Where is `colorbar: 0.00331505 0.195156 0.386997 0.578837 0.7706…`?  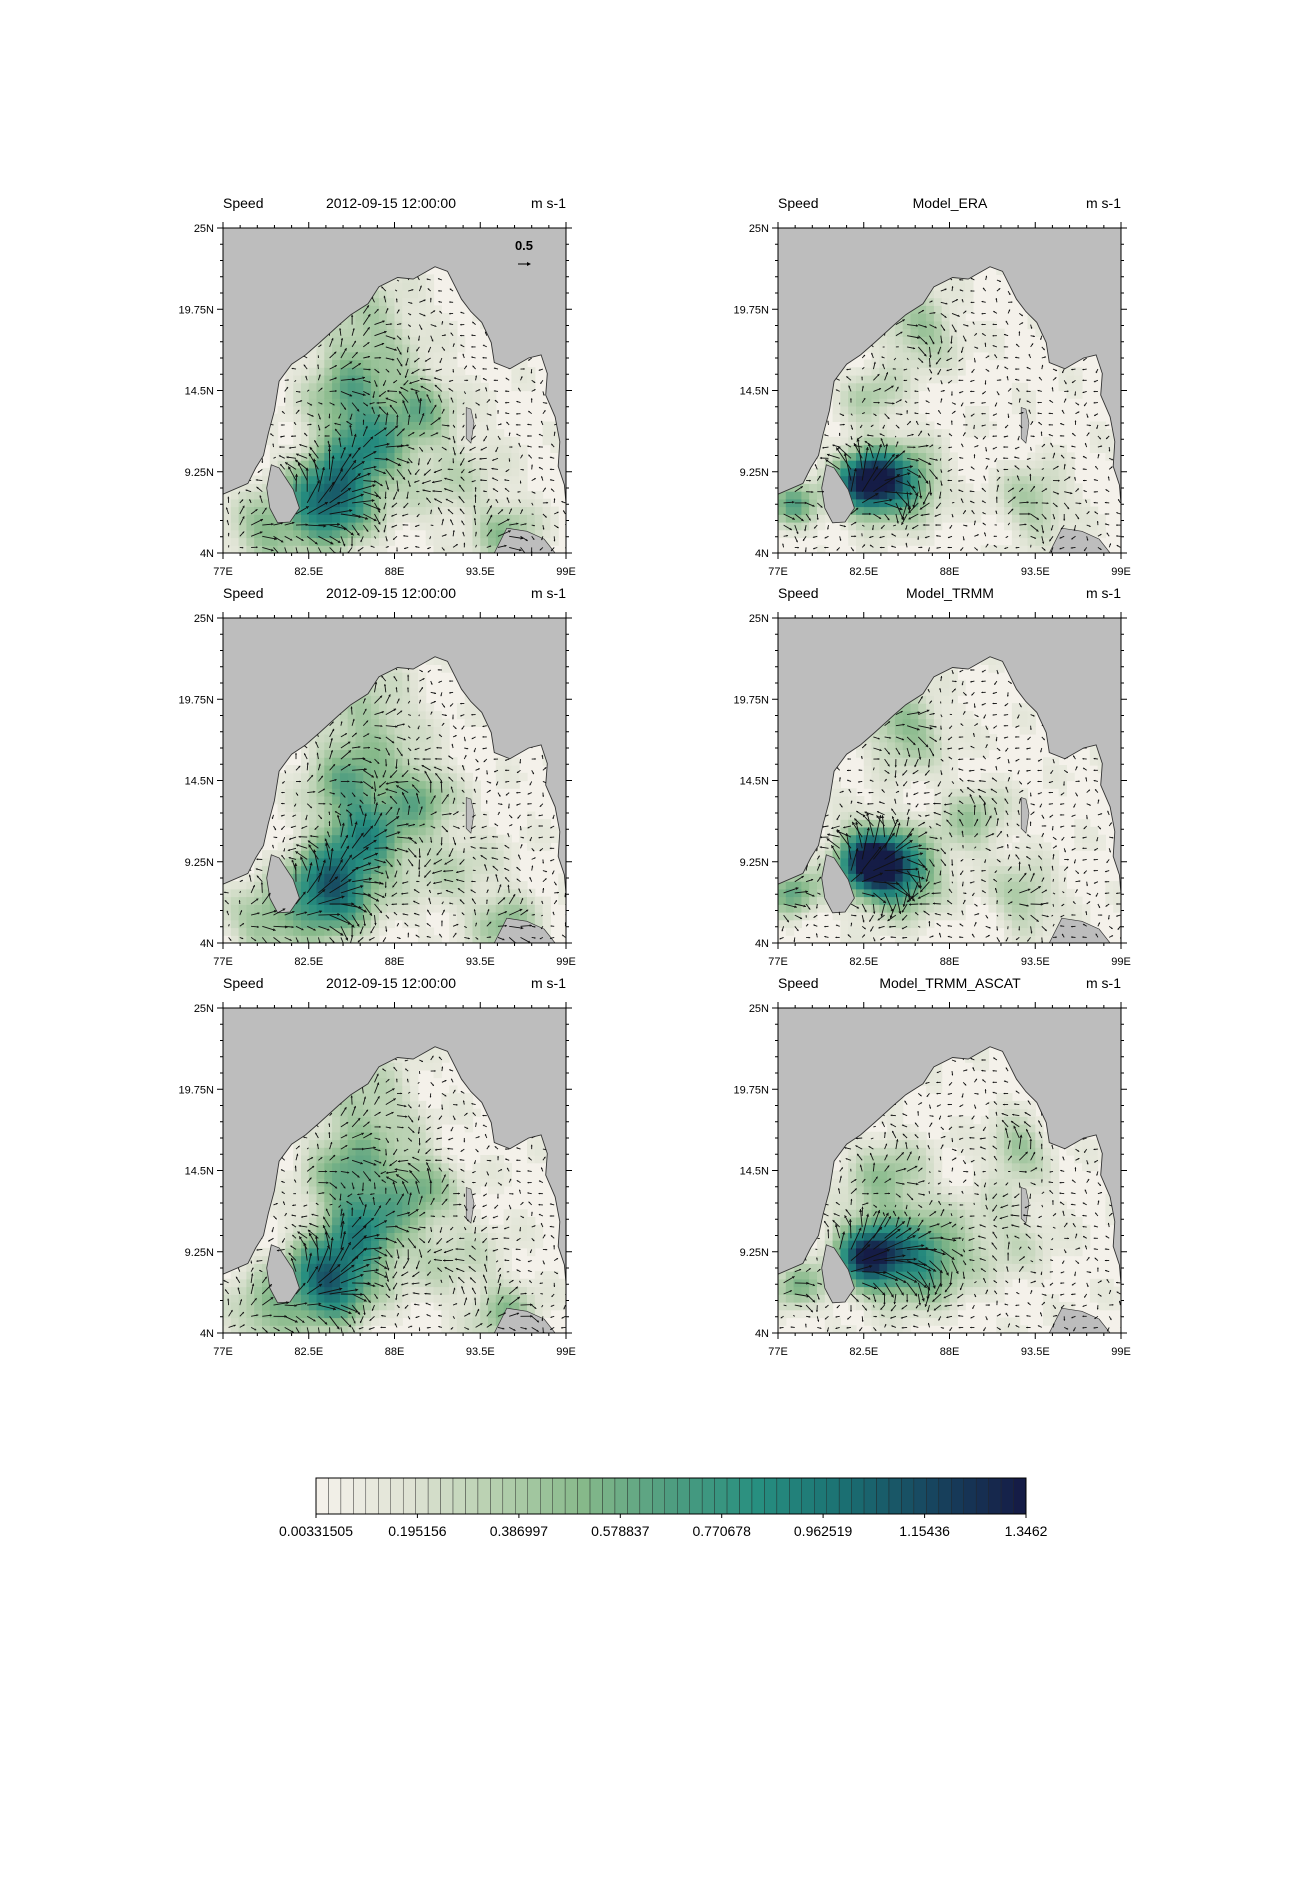
colorbar: 0.00331505 0.195156 0.386997 0.578837 0.7706… is located at coordinates (663, 1508).